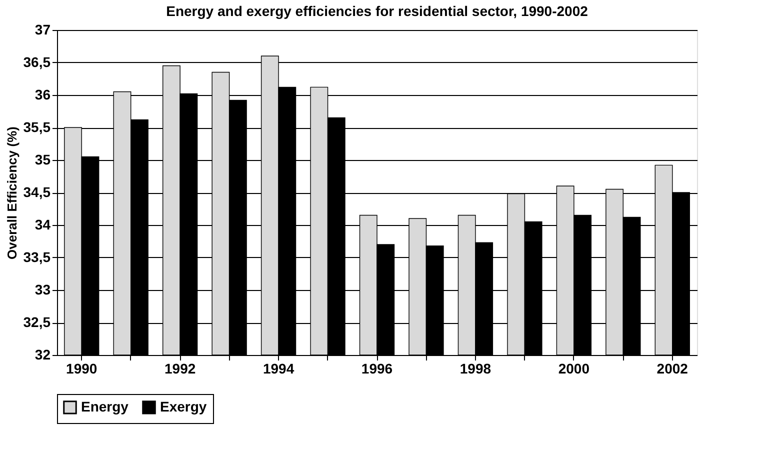  I want to click on y-tick-label: 34,5, so click(37, 192).